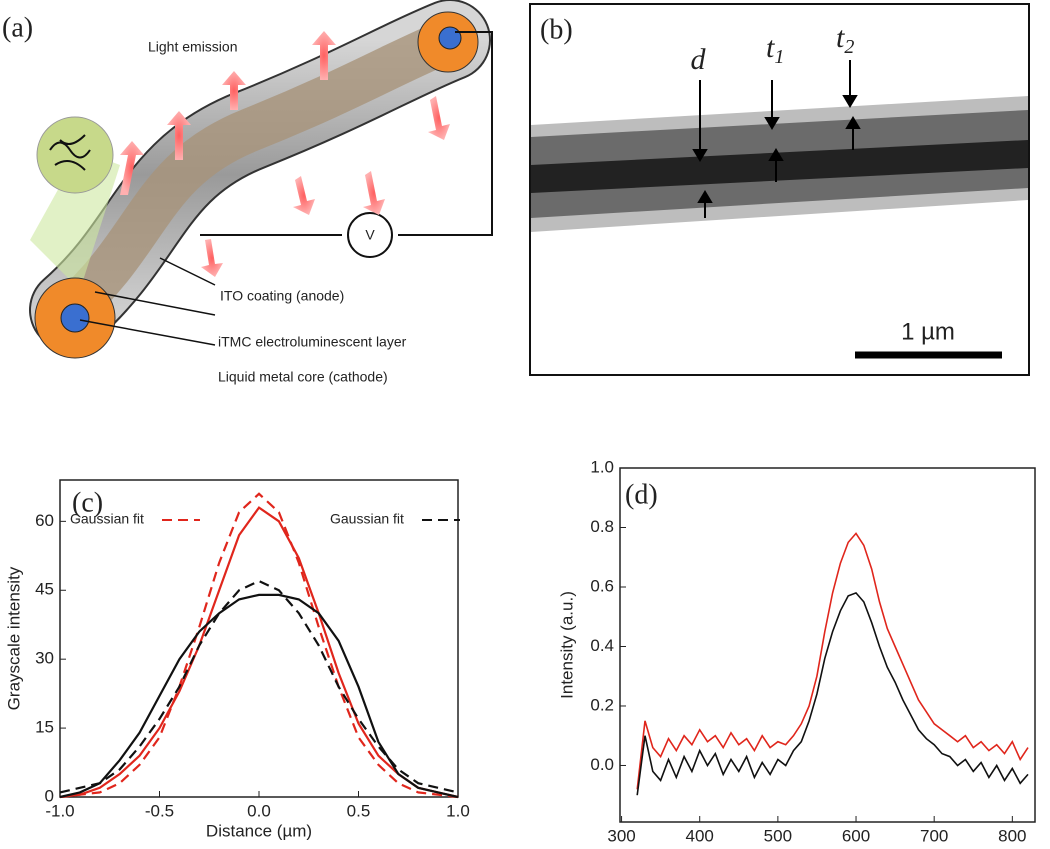  Describe the element at coordinates (282, 296) in the screenshot. I see `label: ITO coating (anode)` at that location.